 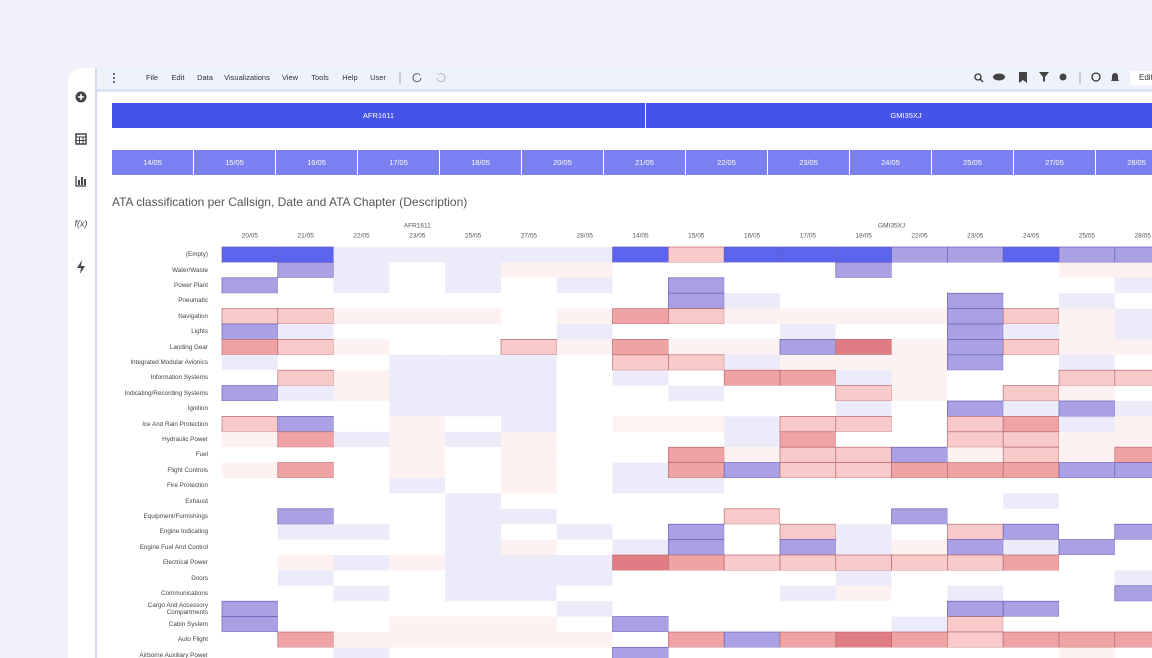 I want to click on bolt-icon, so click(x=81, y=267).